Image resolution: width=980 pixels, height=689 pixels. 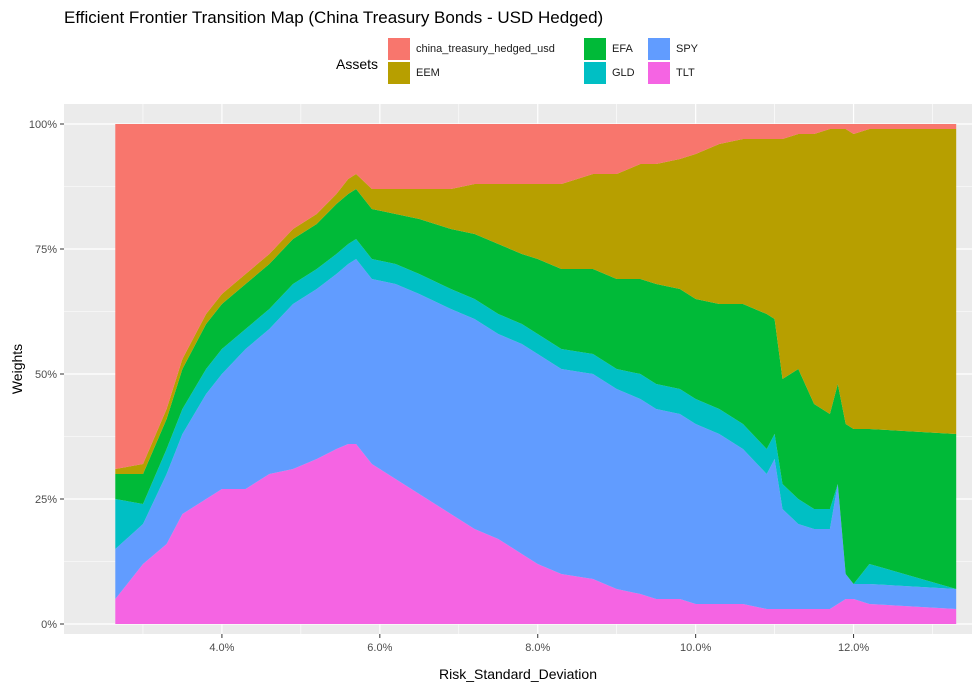 I want to click on x-axis-title: Risk_Standard_Deviation, so click(x=518, y=674).